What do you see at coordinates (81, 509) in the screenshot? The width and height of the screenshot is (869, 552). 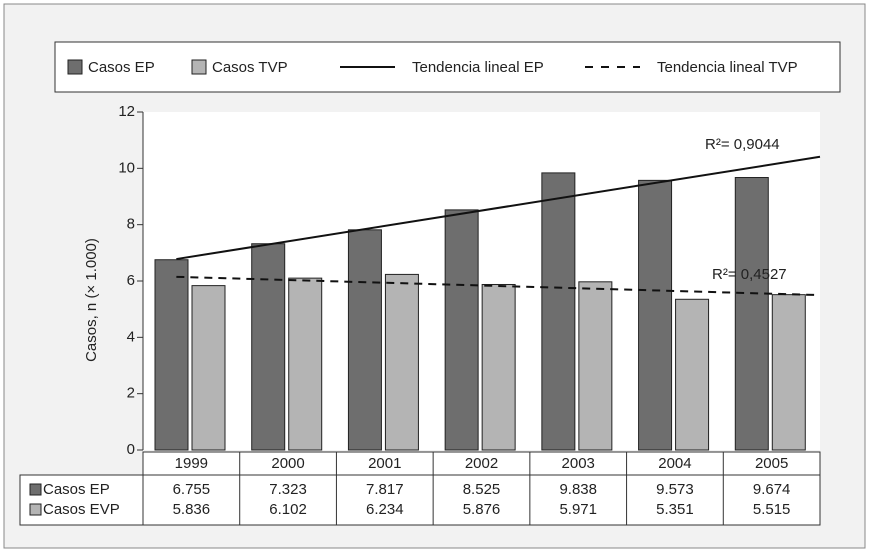 I see `table-row-label: Casos EVP` at bounding box center [81, 509].